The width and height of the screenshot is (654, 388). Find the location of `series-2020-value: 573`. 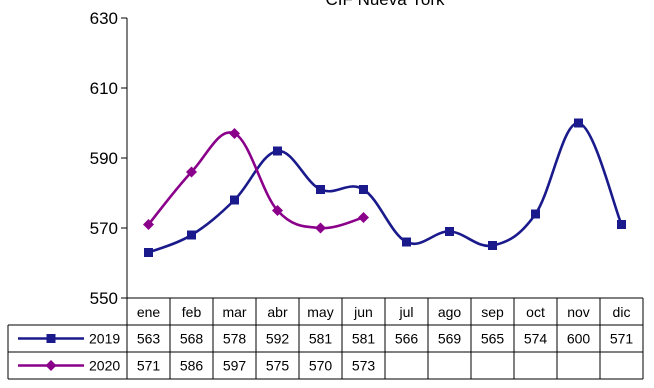

series-2020-value: 573 is located at coordinates (364, 366).